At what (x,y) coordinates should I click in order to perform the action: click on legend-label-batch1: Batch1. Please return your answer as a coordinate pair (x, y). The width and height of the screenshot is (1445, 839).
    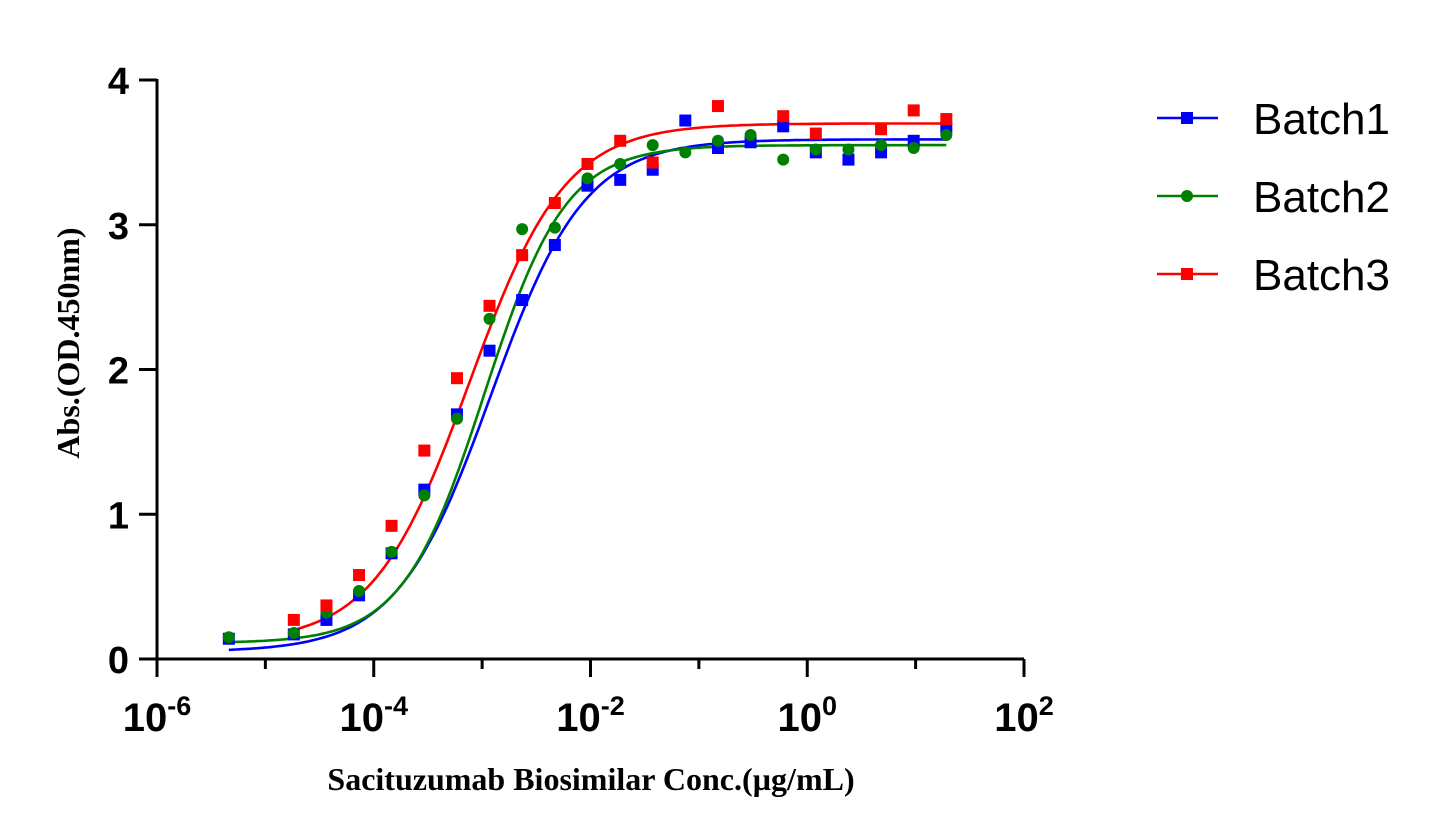
    Looking at the image, I should click on (1321, 119).